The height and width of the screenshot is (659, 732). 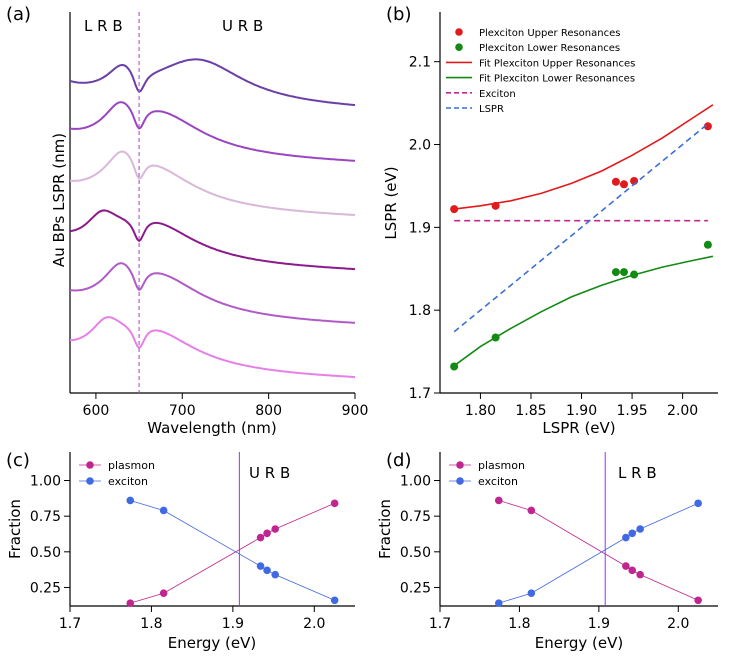 What do you see at coordinates (420, 146) in the screenshot?
I see `panel-b-y-tick-label-3: 2.0` at bounding box center [420, 146].